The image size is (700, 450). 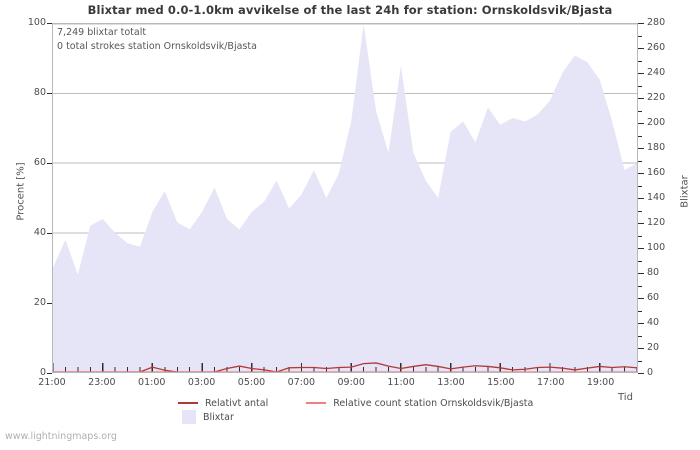 I want to click on y-axis-tick-left: 20, so click(x=39, y=302).